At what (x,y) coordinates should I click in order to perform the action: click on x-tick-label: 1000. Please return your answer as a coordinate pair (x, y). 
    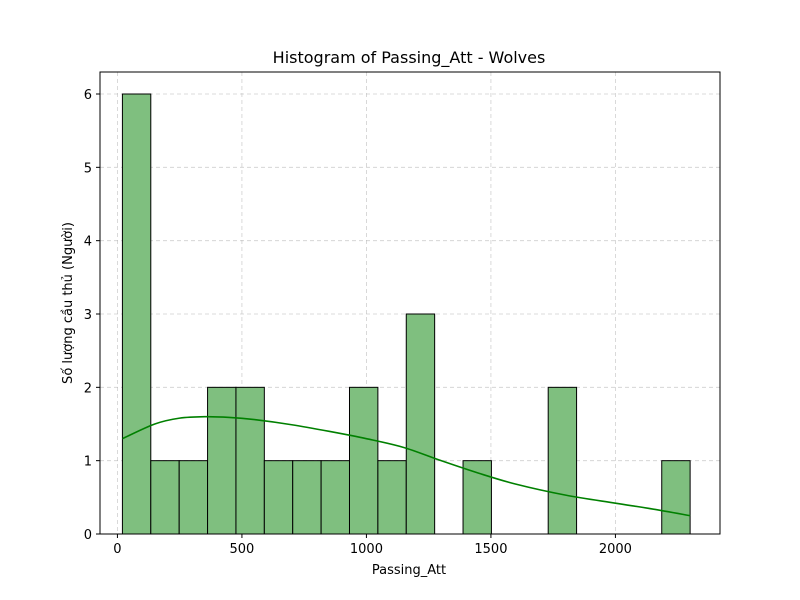
    Looking at the image, I should click on (366, 549).